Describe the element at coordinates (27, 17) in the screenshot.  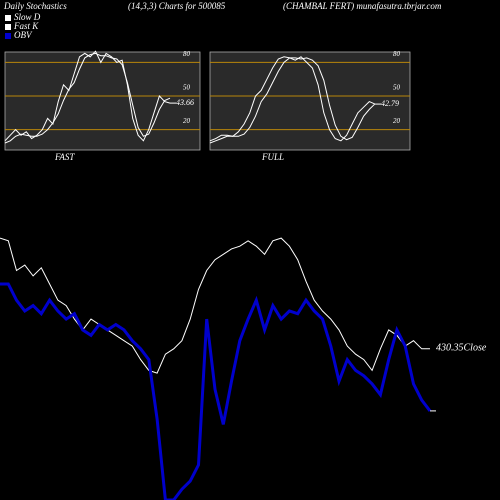
I see `legend-label: Slow D` at that location.